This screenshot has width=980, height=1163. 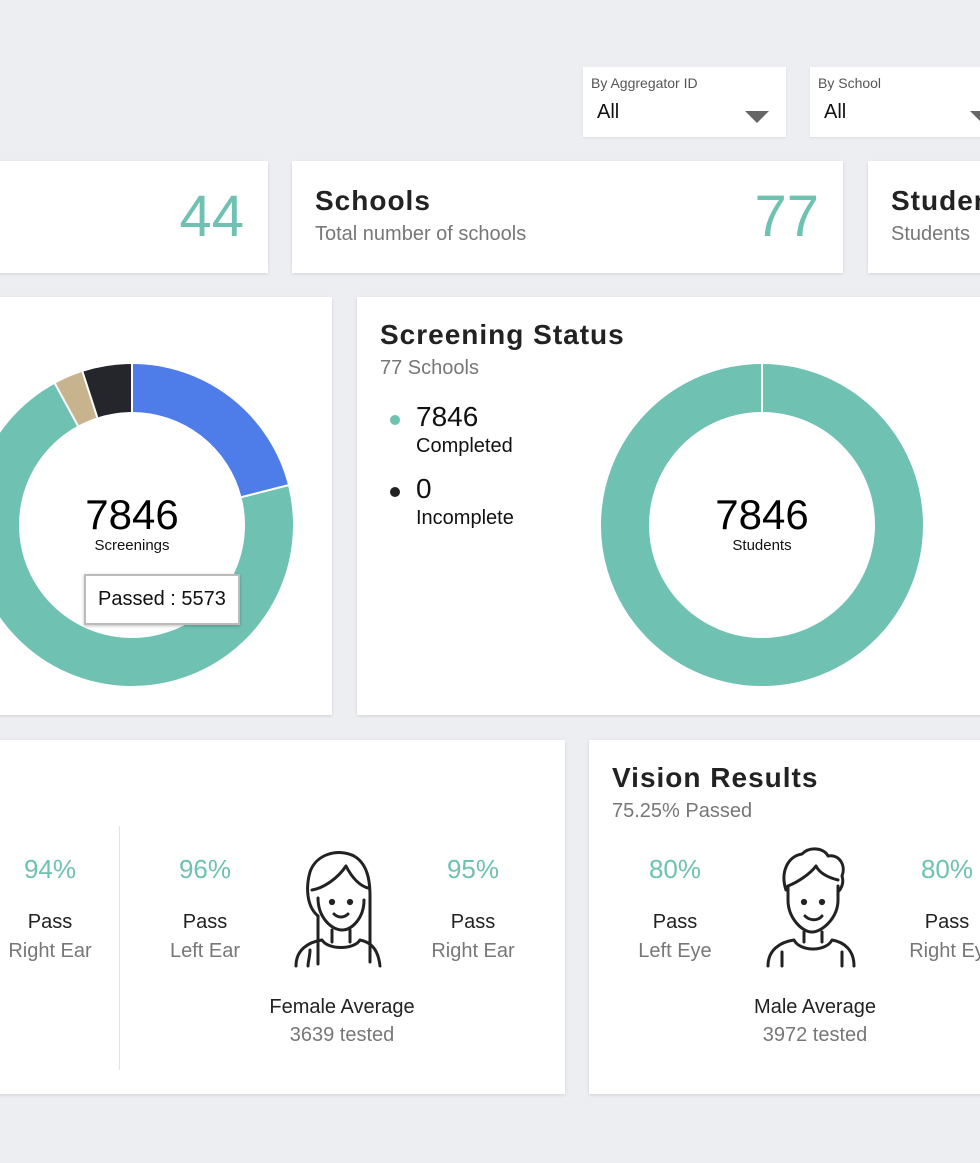 I want to click on vision-results-title: Vision Results, so click(x=715, y=777).